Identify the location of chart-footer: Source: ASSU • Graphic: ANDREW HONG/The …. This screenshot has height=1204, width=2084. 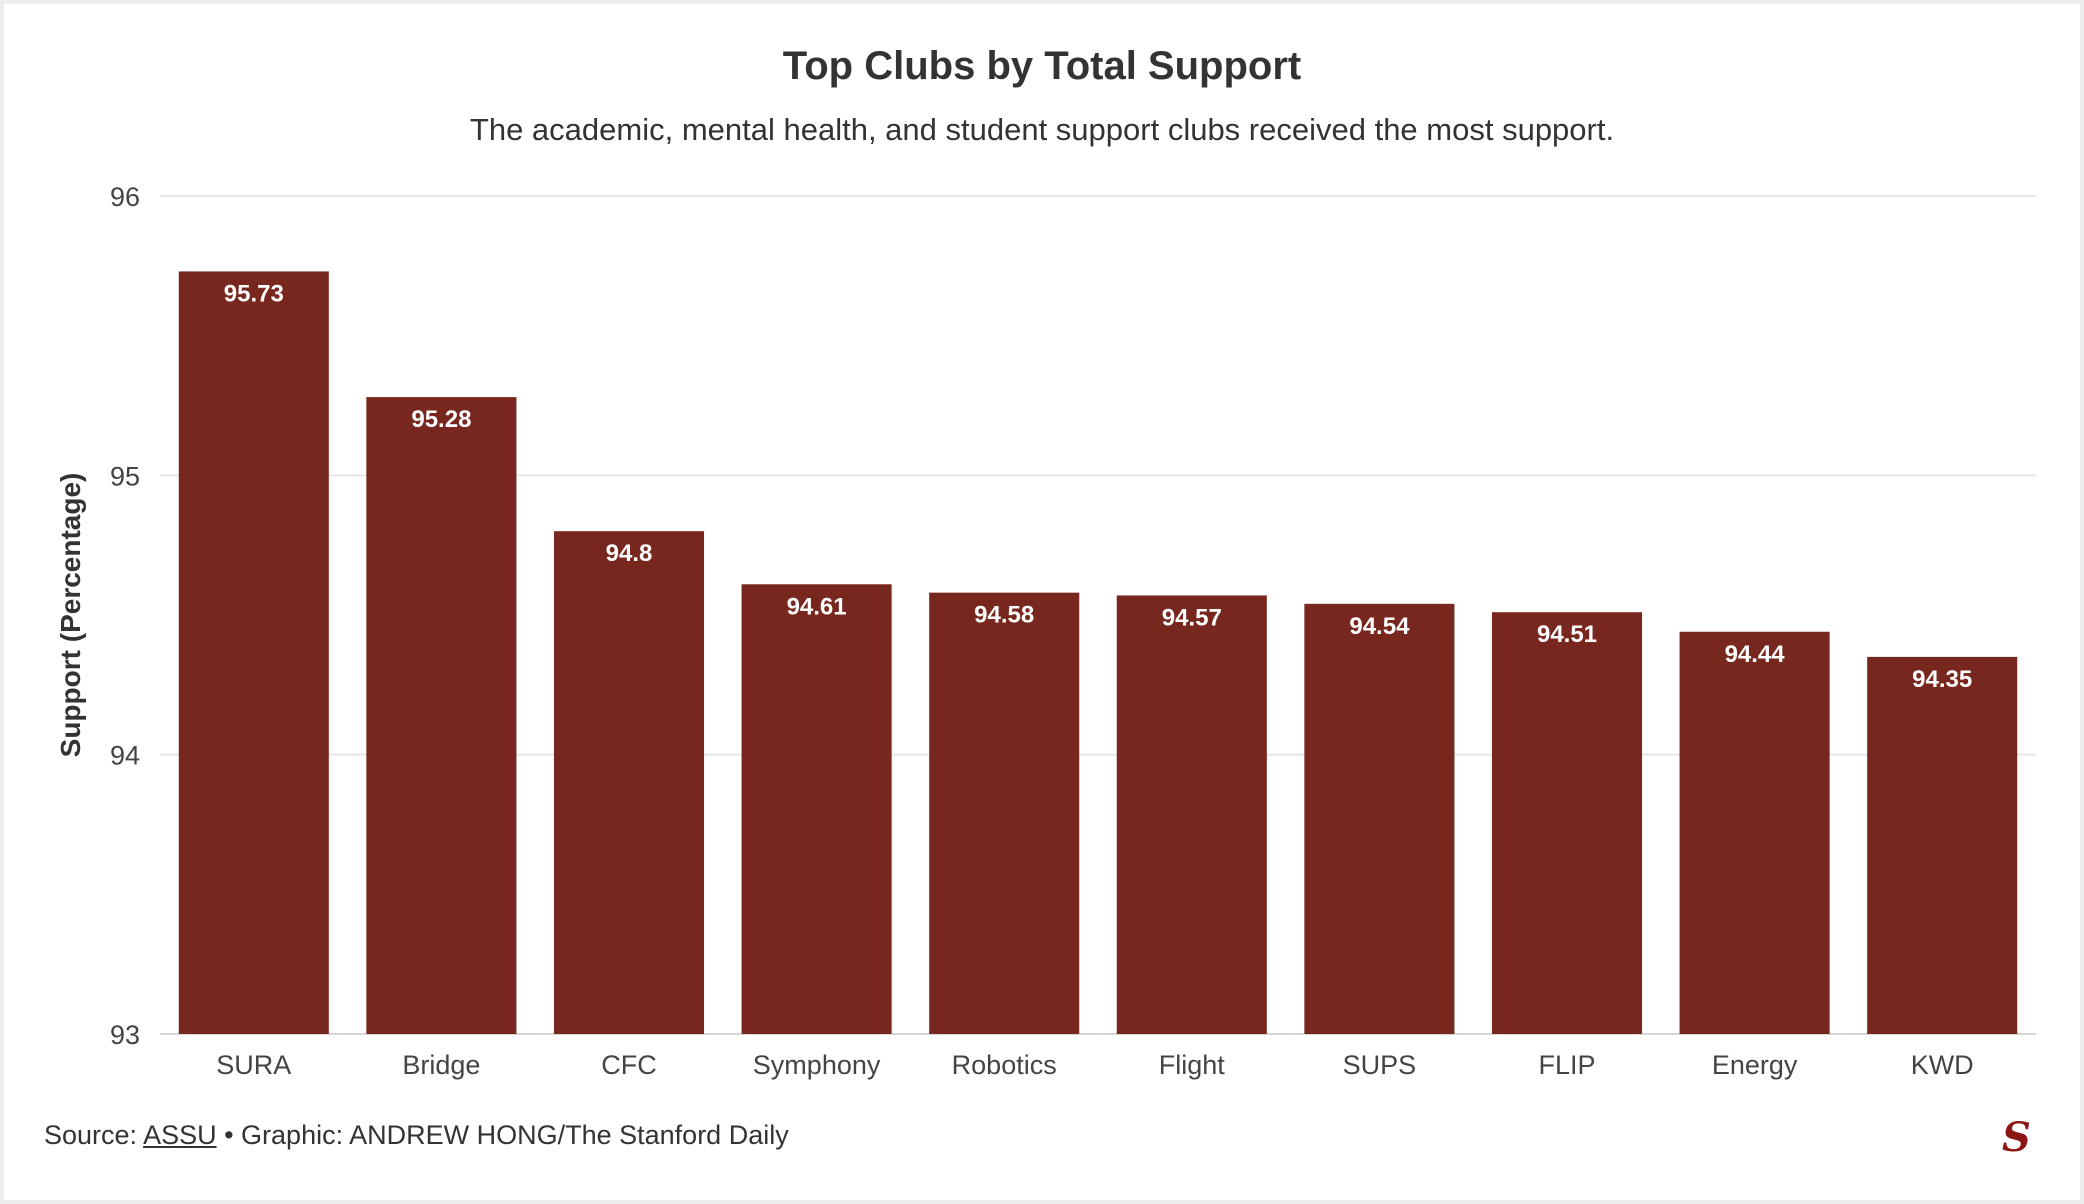
(416, 1135).